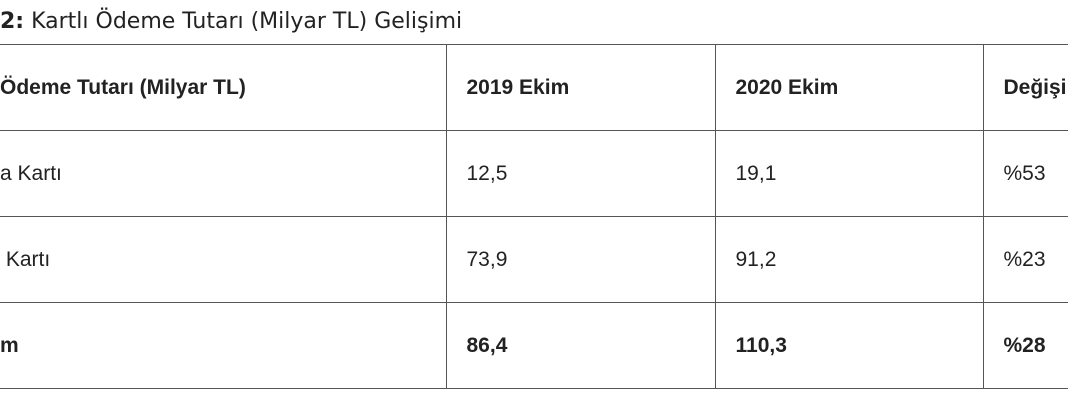  I want to click on header-cell: Değişi, so click(1025, 87).